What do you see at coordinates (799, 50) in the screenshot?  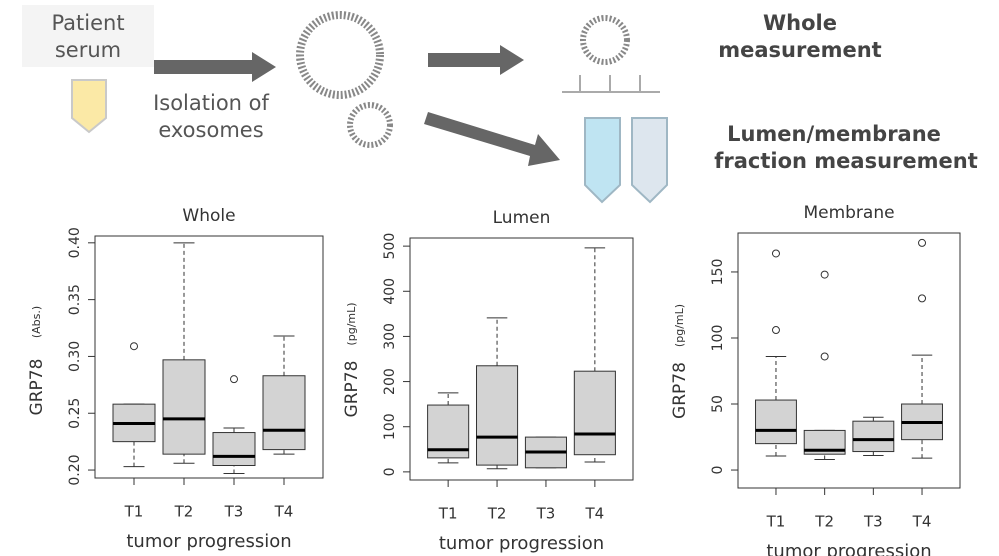 I see `whole-label: measurement` at bounding box center [799, 50].